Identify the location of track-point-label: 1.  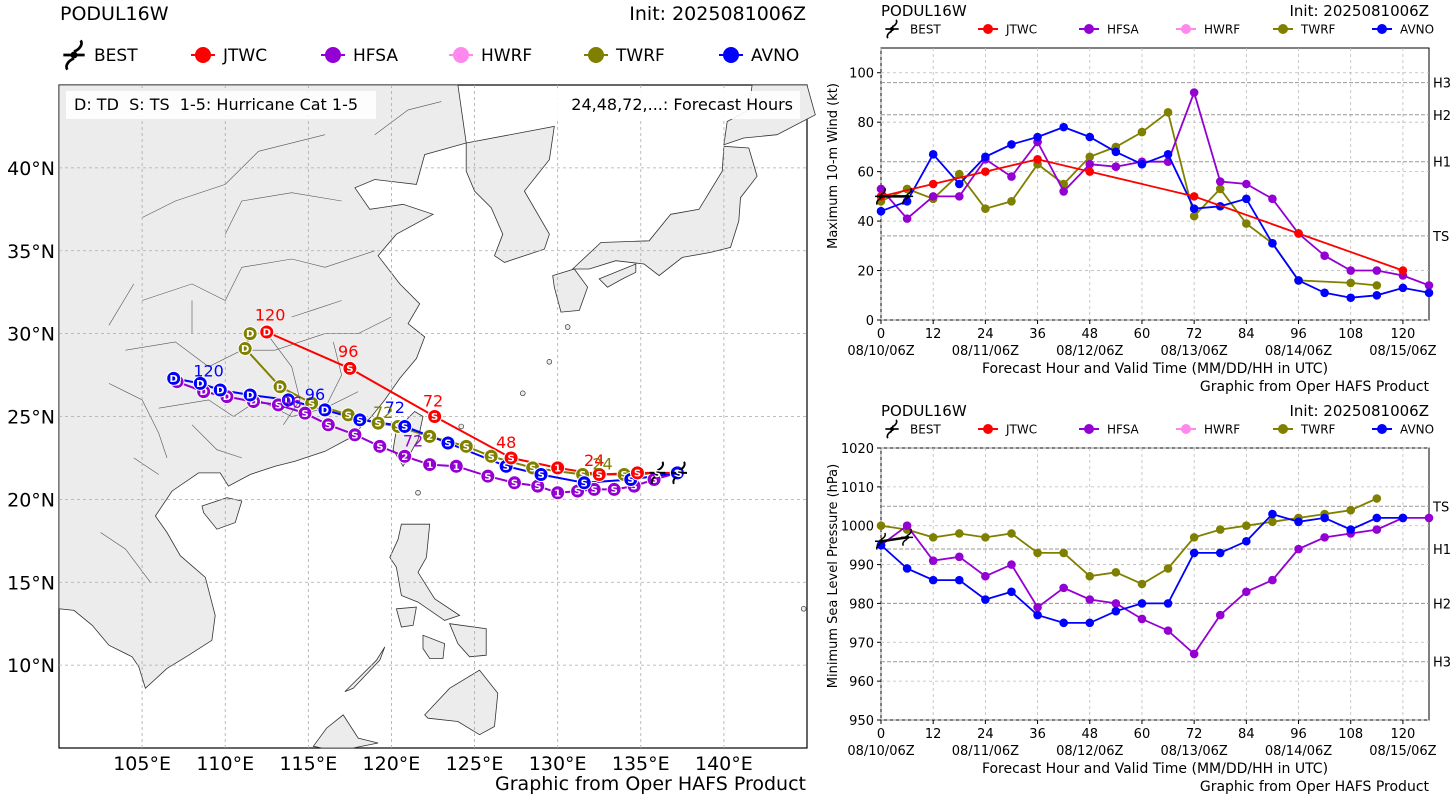
(557, 468).